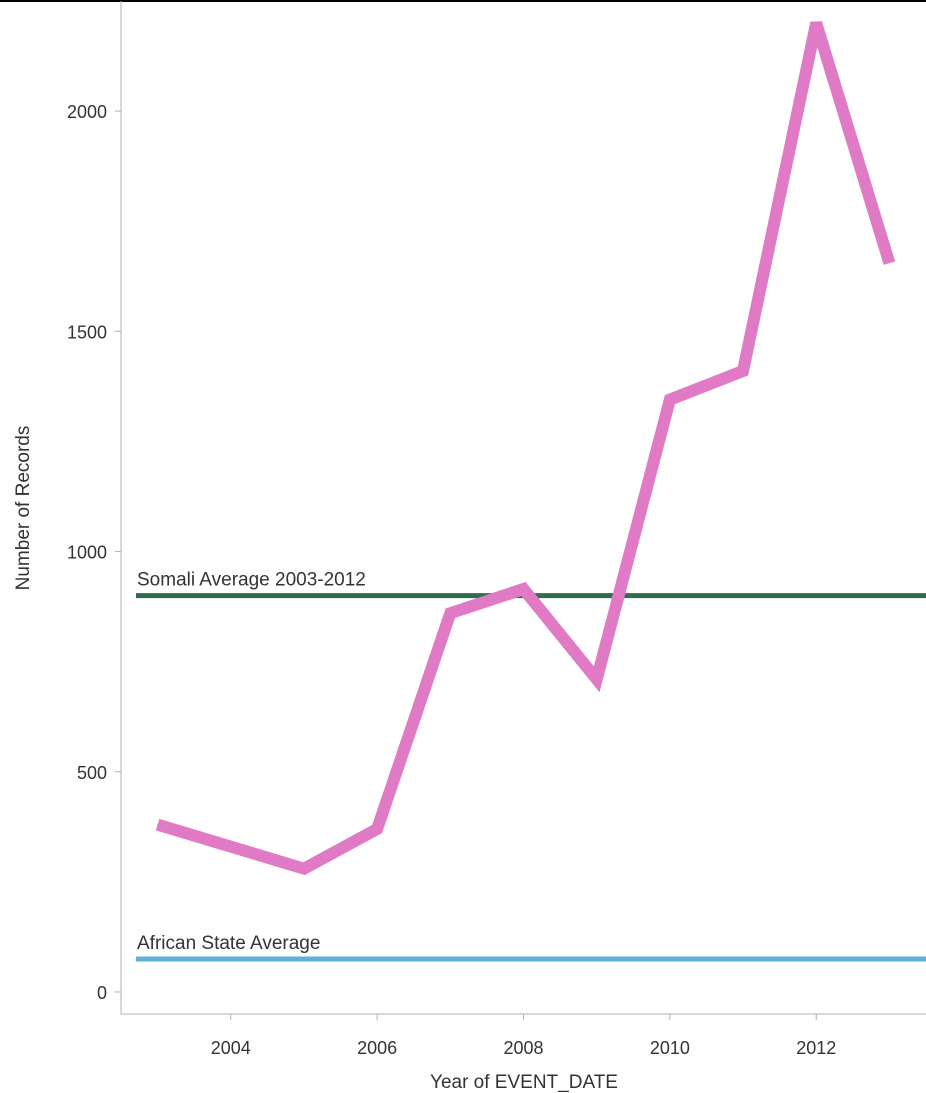 The width and height of the screenshot is (926, 1093). What do you see at coordinates (87, 553) in the screenshot?
I see `y-tick-label: 1000` at bounding box center [87, 553].